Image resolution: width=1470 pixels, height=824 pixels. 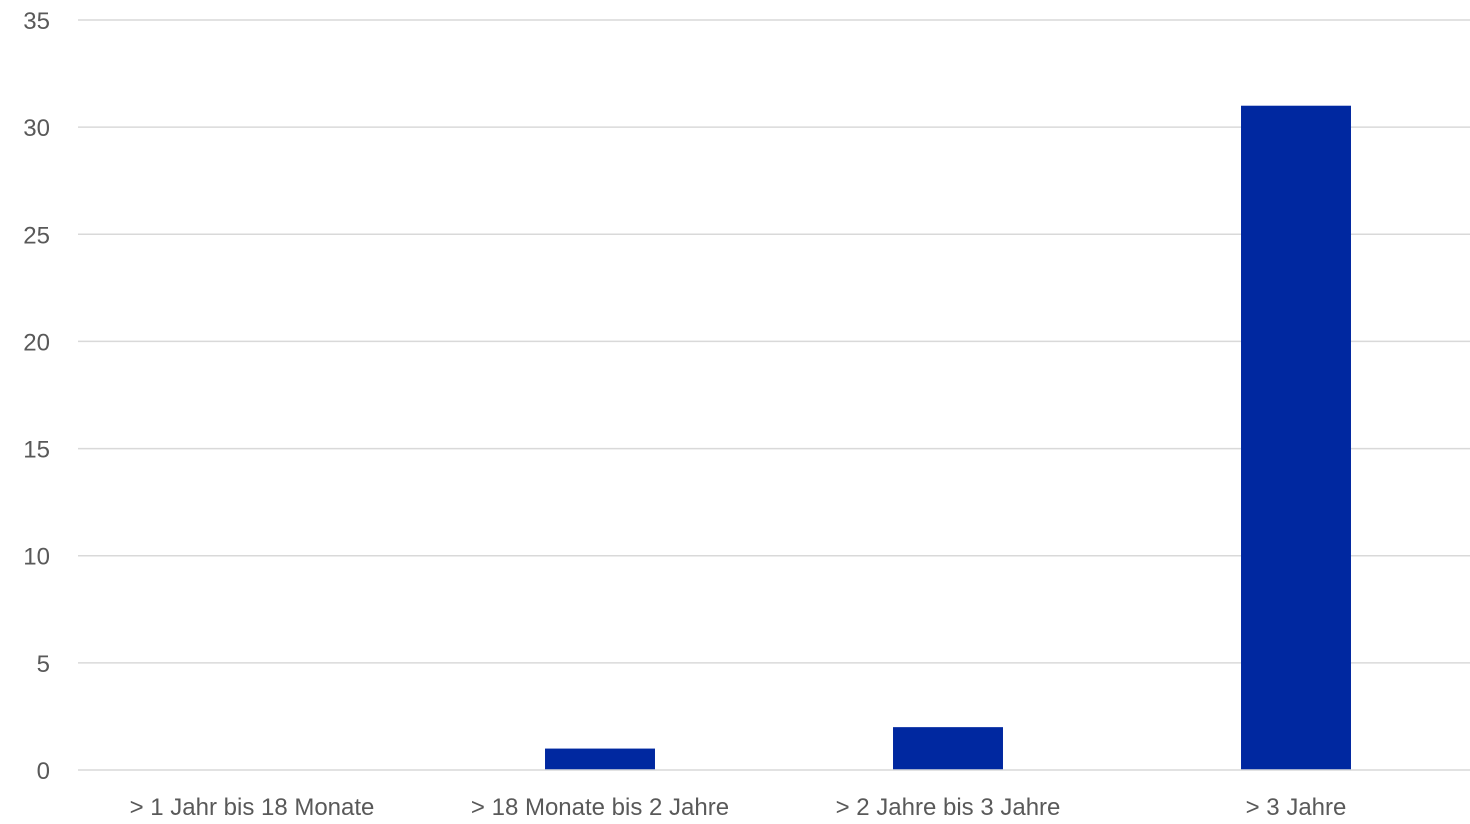 I want to click on x-tick-label: > 3 Jahre, so click(x=1296, y=807).